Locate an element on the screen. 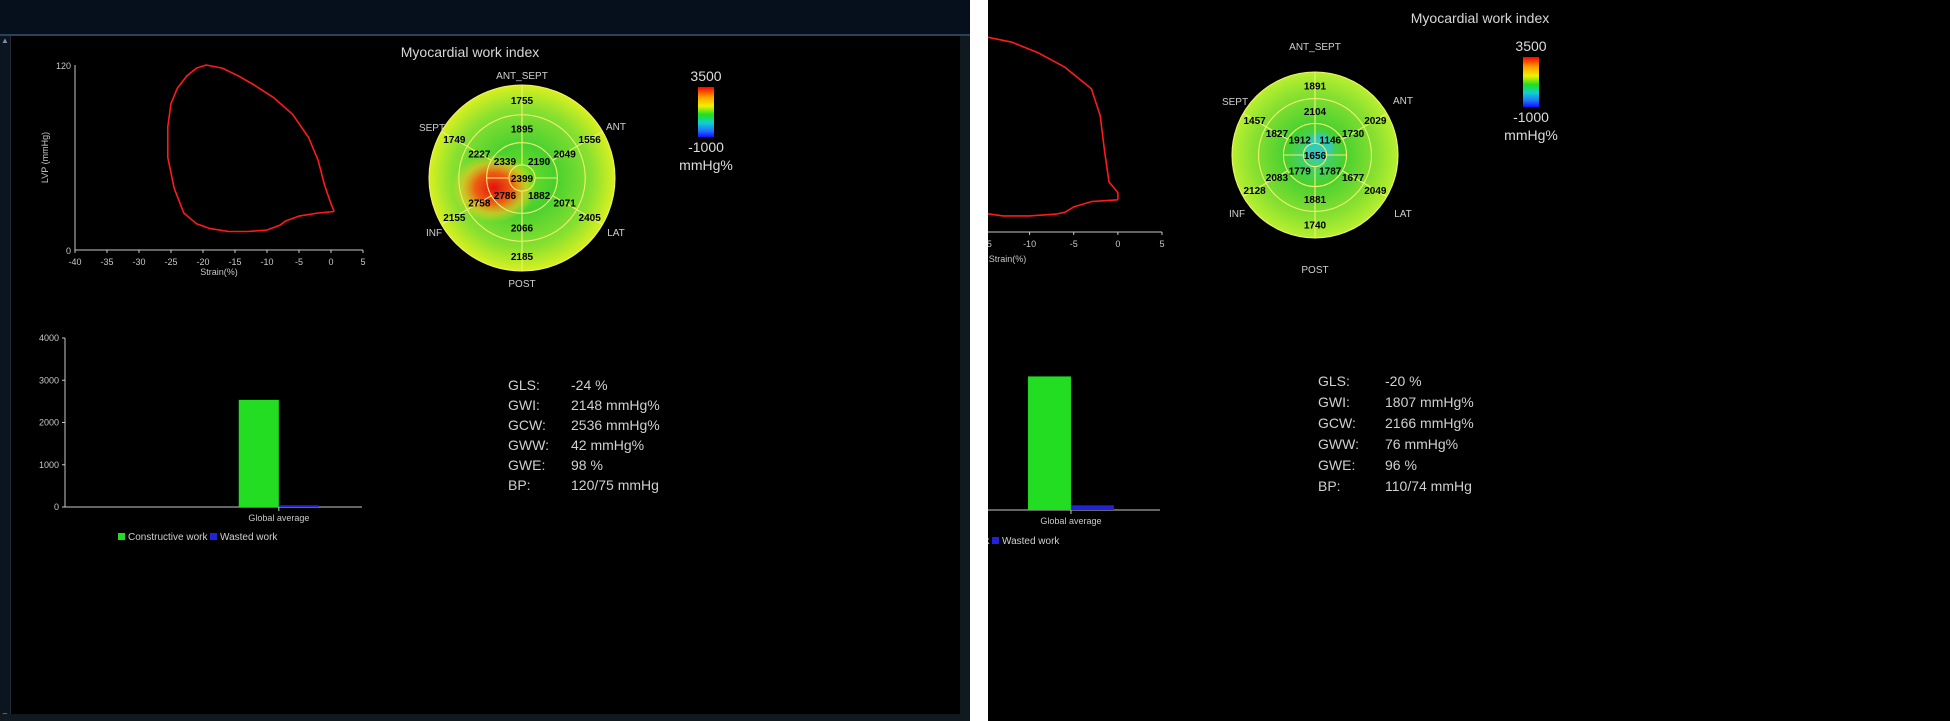 Image resolution: width=1950 pixels, height=721 pixels. bar-y-tick-label: 4000 is located at coordinates (49, 338).